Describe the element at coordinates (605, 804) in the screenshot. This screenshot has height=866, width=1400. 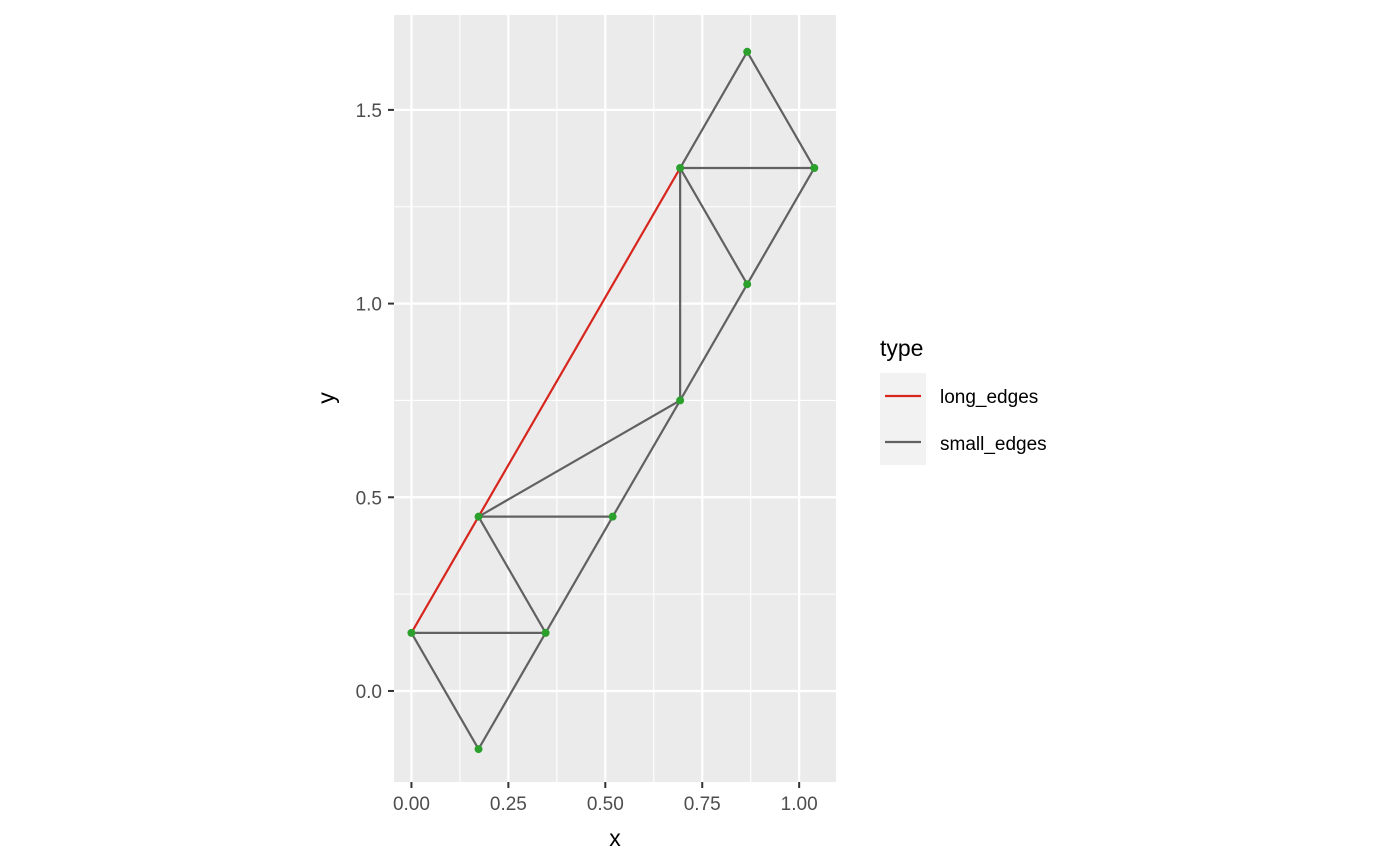
I see `x-tick-label: 0.50` at that location.